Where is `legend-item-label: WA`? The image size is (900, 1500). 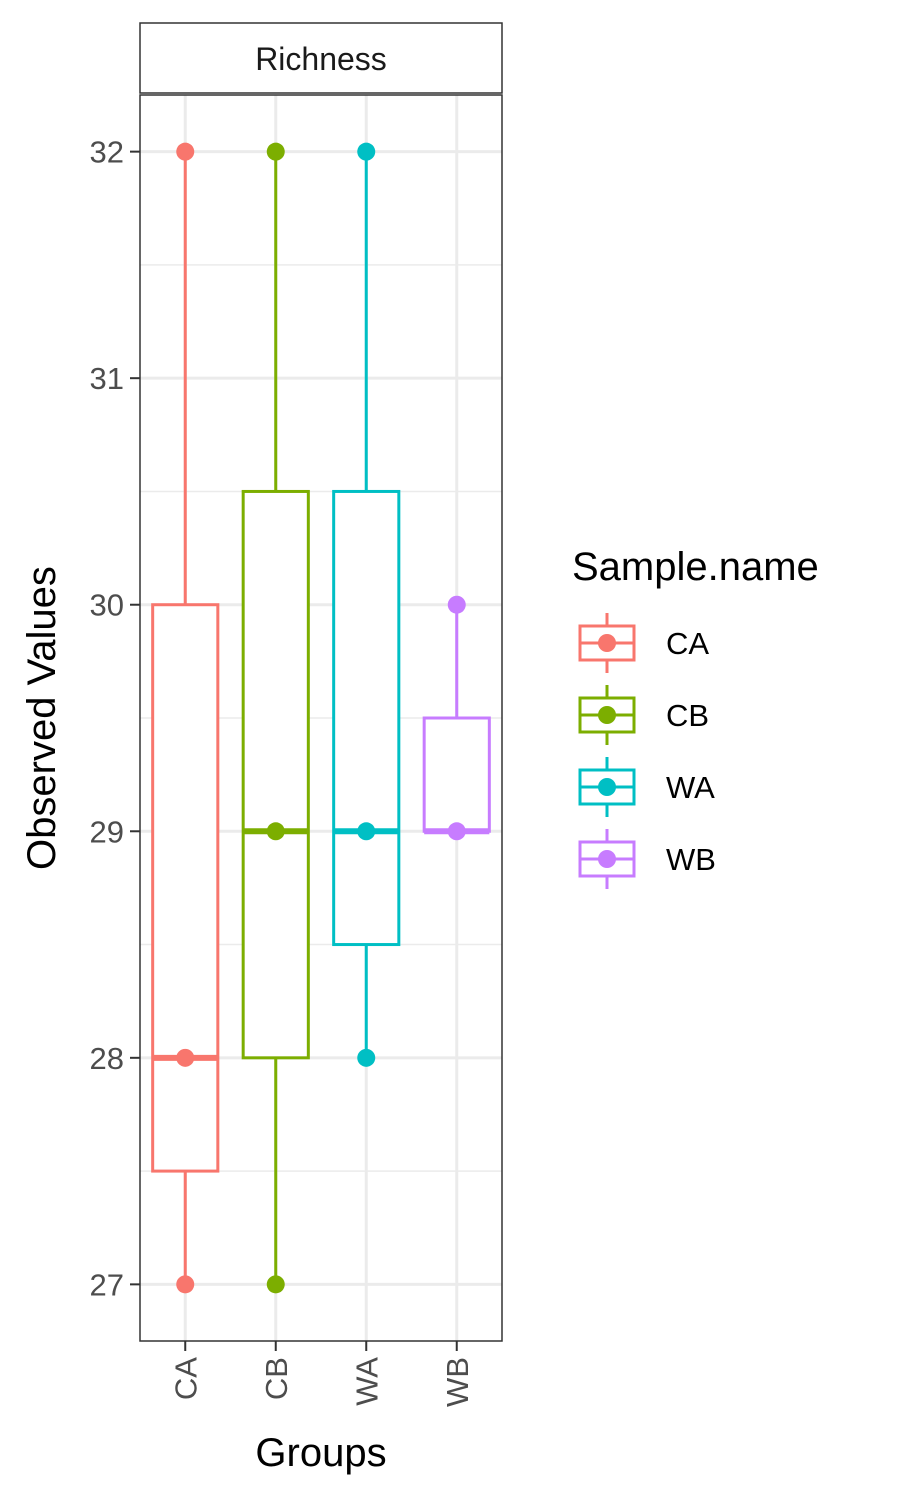 legend-item-label: WA is located at coordinates (690, 787).